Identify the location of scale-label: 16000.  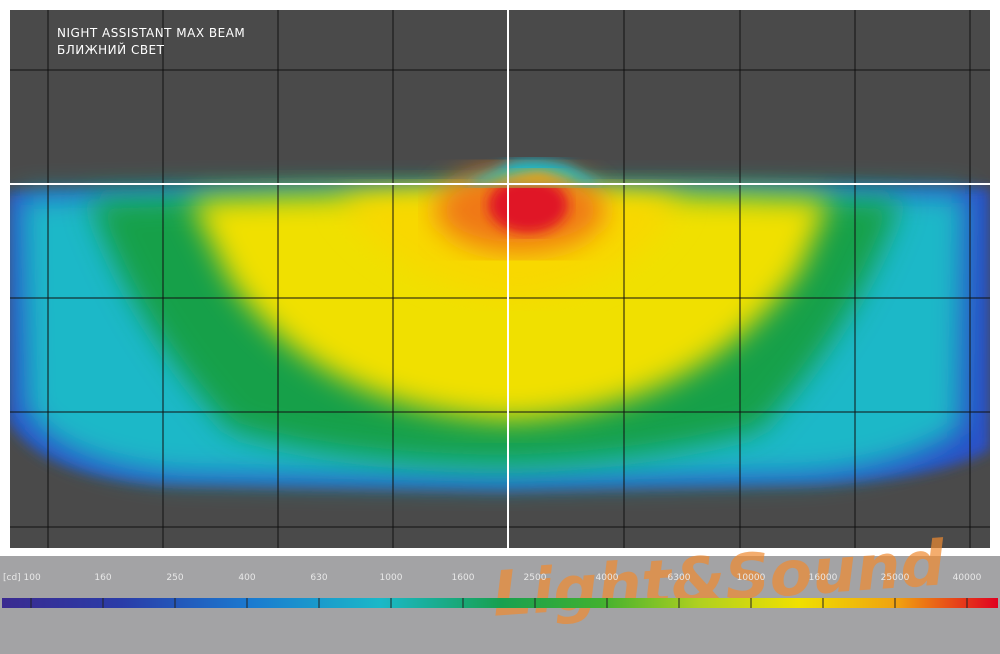
(823, 578).